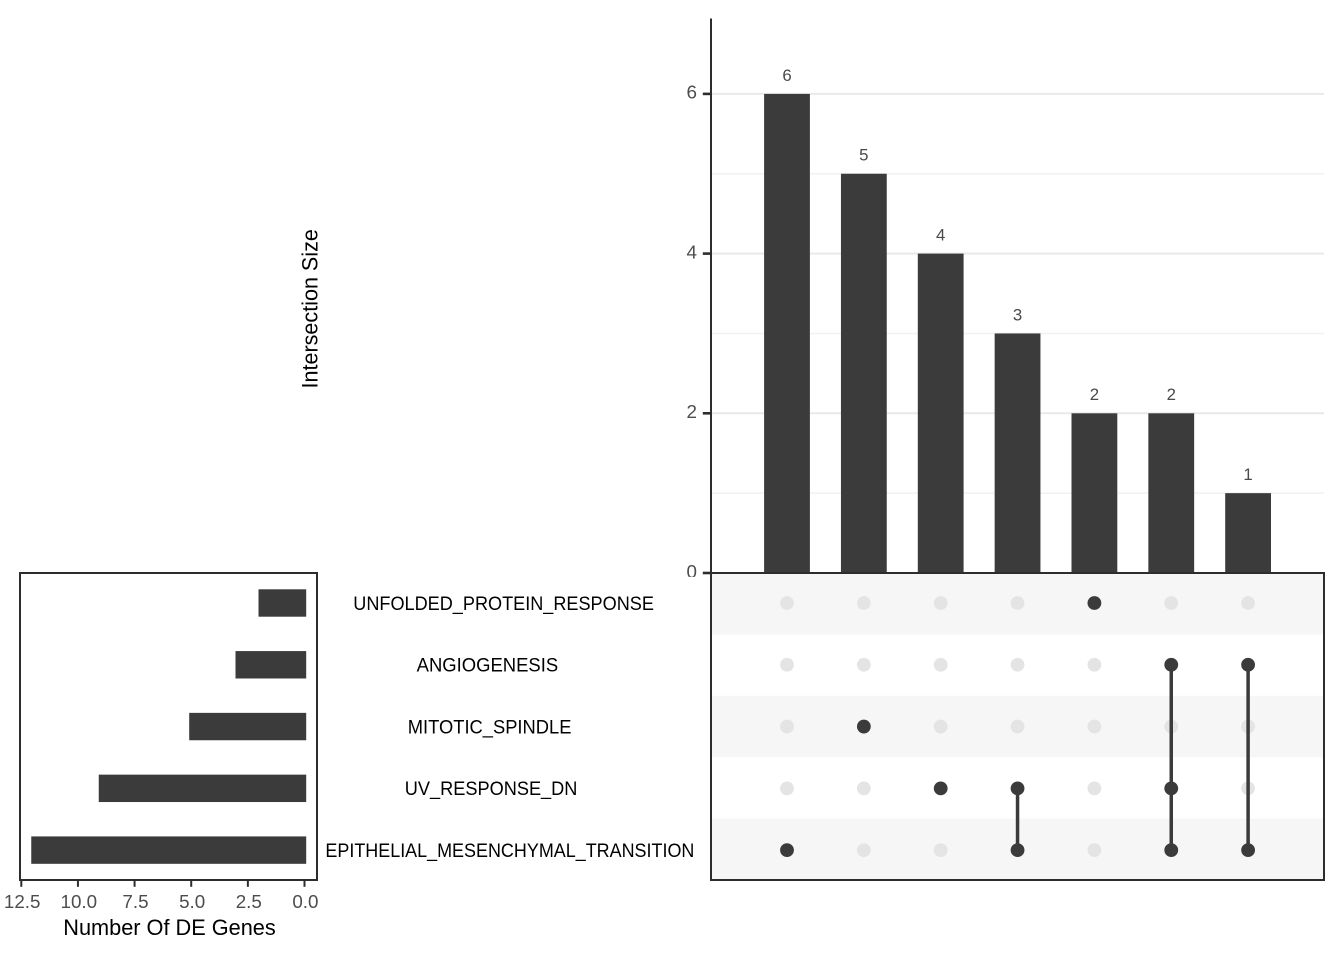 The height and width of the screenshot is (960, 1344). What do you see at coordinates (79, 901) in the screenshot?
I see `svg-text: 10.0` at bounding box center [79, 901].